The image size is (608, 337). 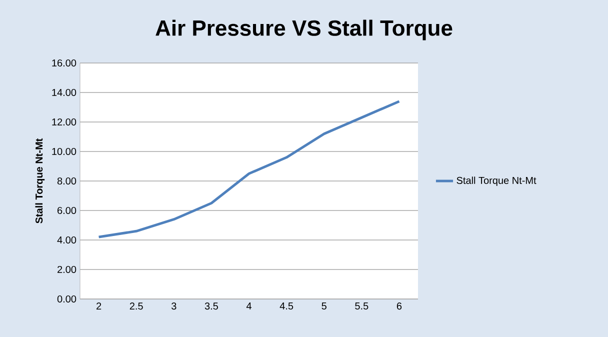 What do you see at coordinates (67, 210) in the screenshot?
I see `y-tick-label: 6.00` at bounding box center [67, 210].